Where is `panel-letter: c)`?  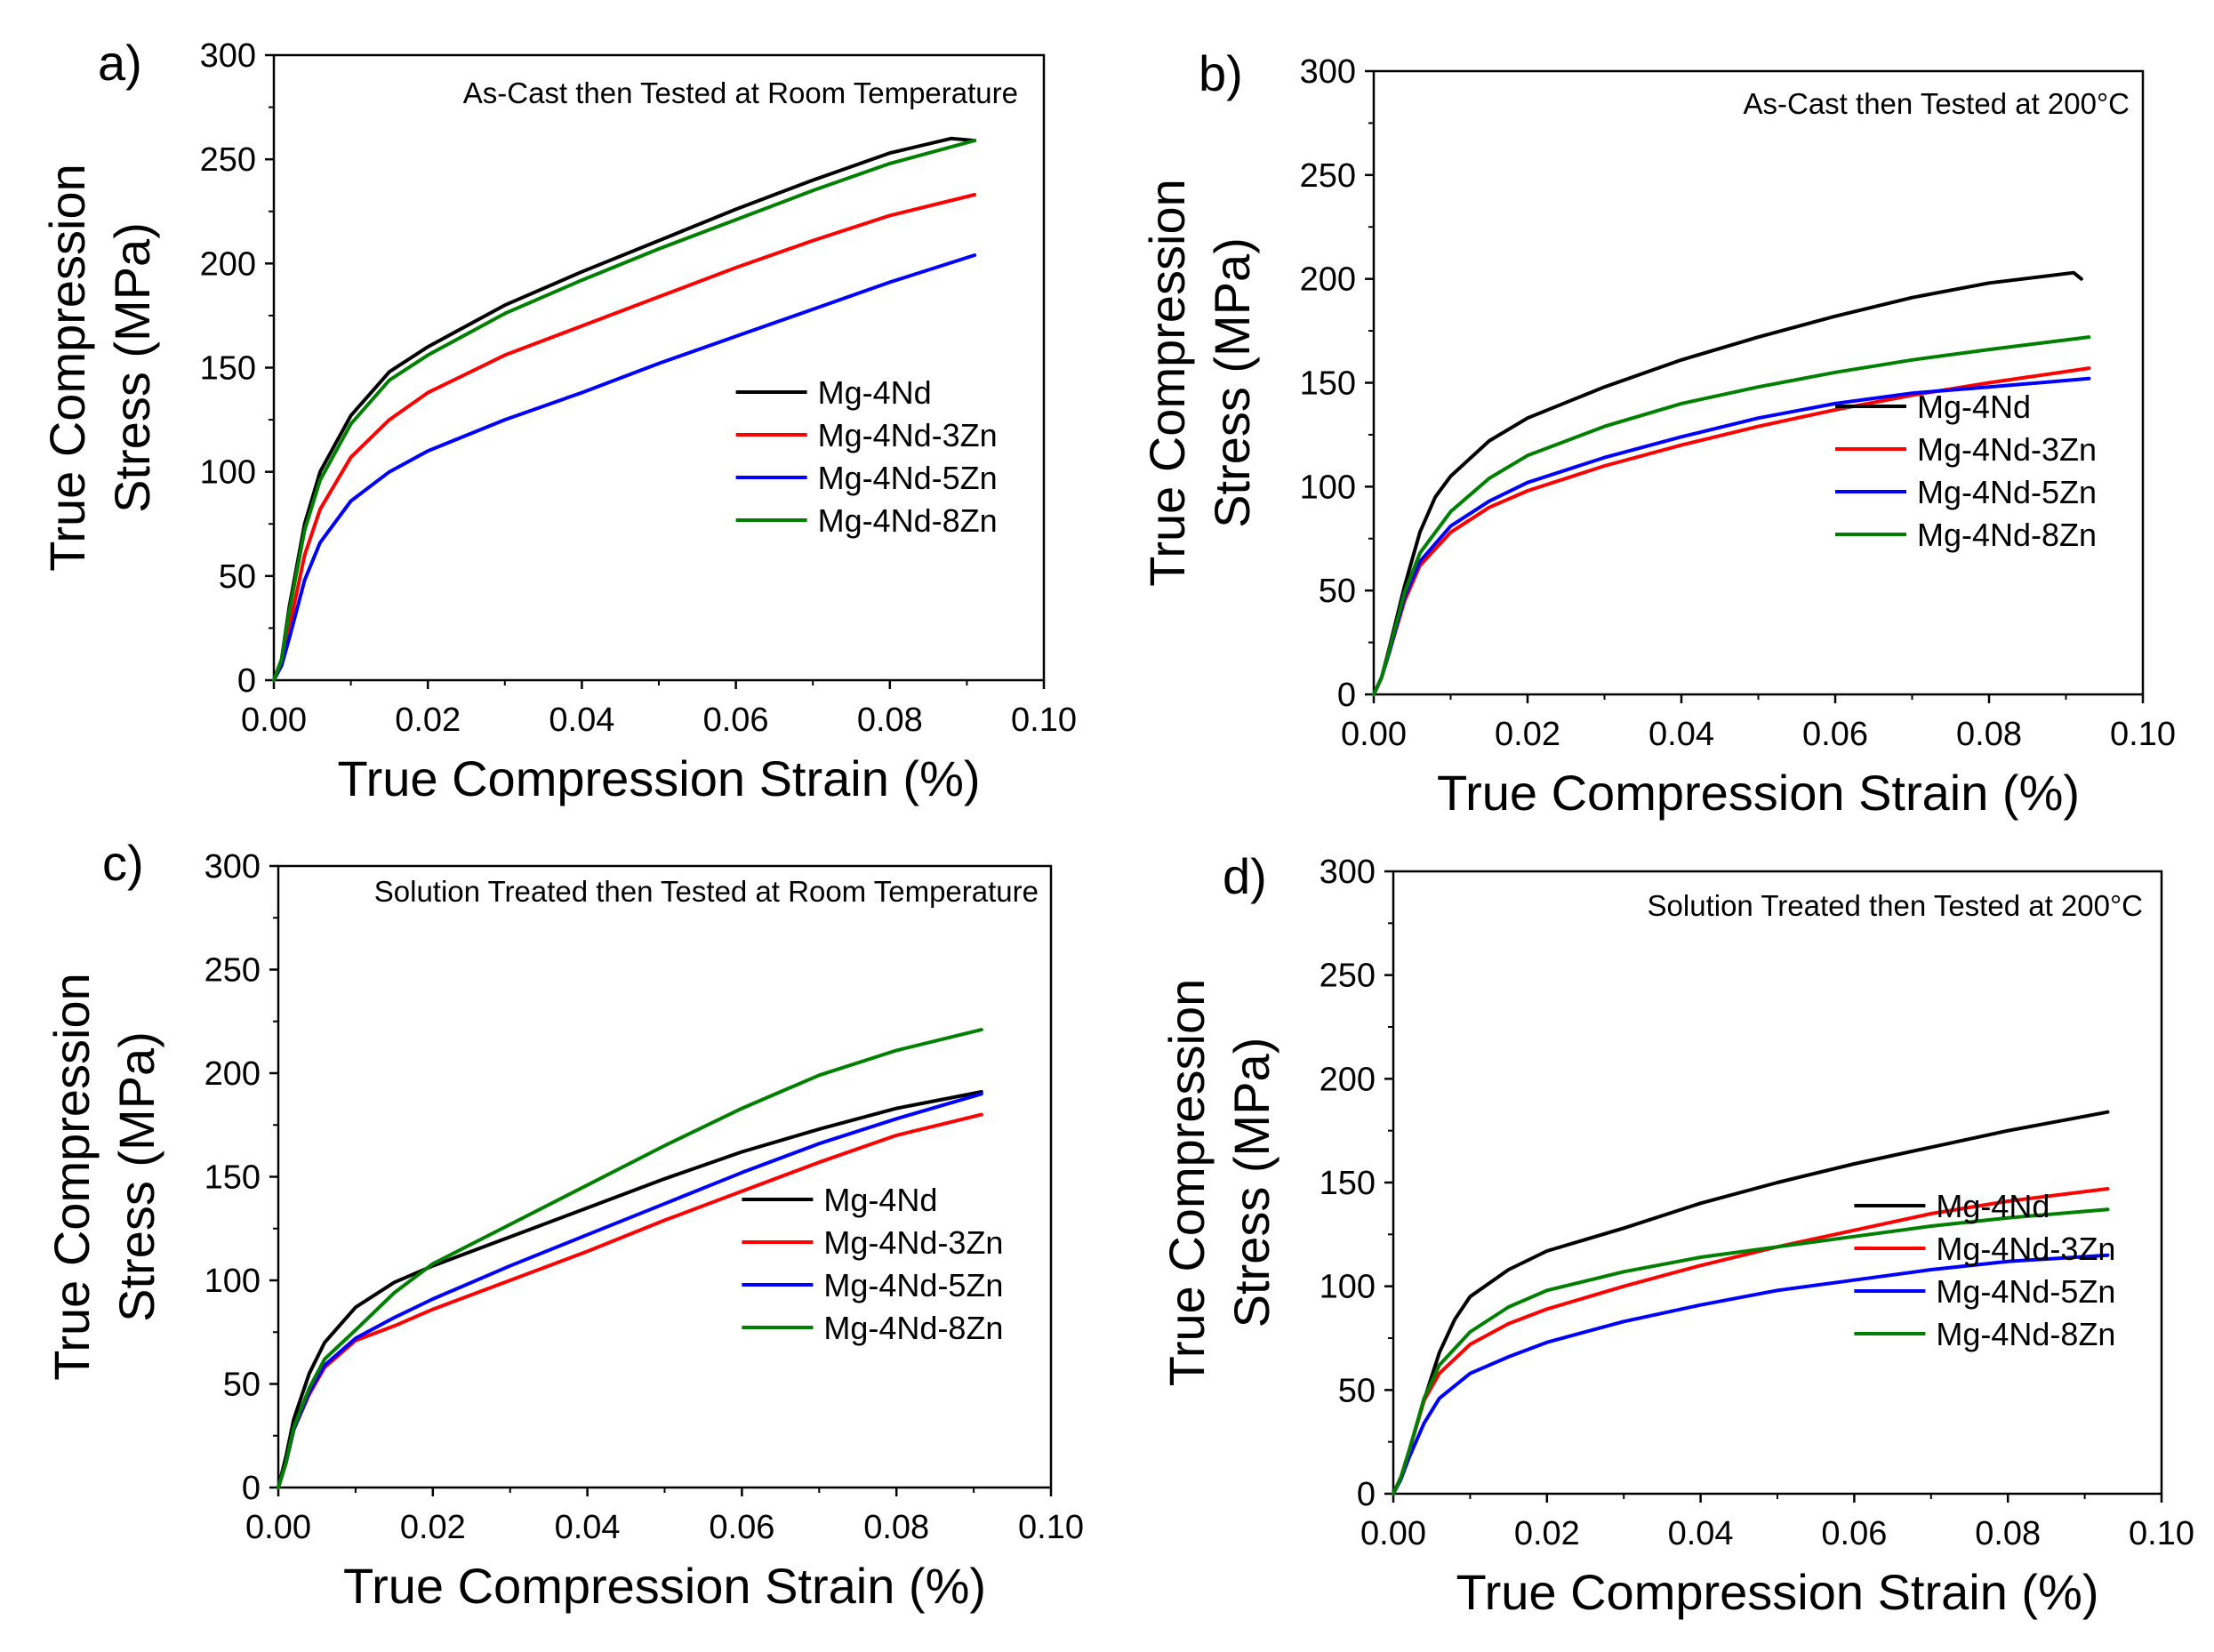 panel-letter: c) is located at coordinates (123, 863).